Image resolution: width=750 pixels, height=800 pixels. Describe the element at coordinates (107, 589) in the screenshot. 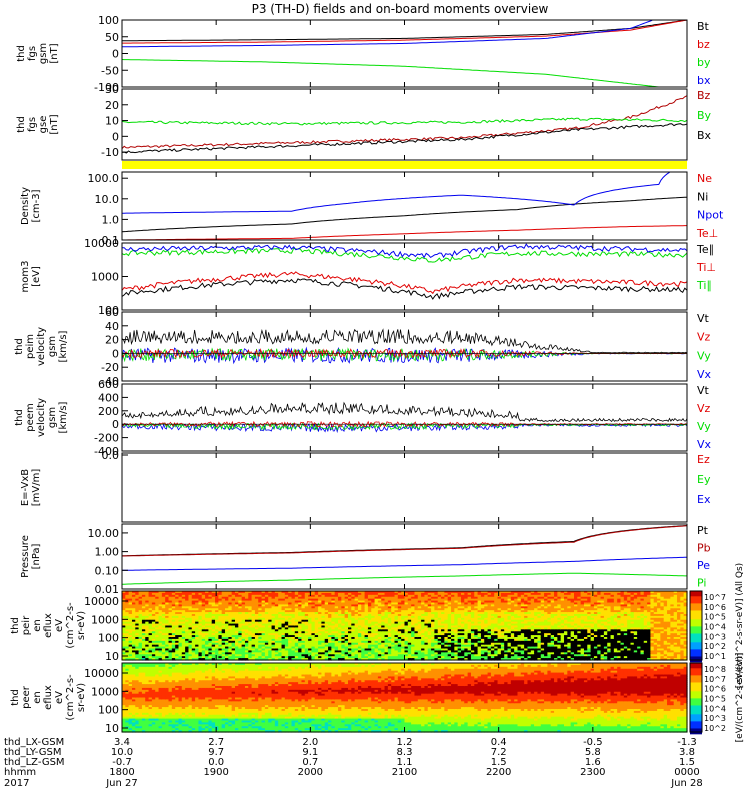

I see `y-tick-label: 0.01` at that location.